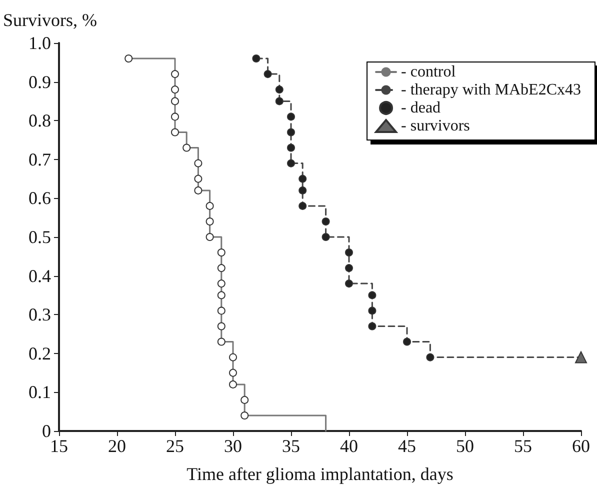 This screenshot has width=597, height=490. What do you see at coordinates (491, 90) in the screenshot?
I see `legend-label: - therapy with MAbE2Cx43` at bounding box center [491, 90].